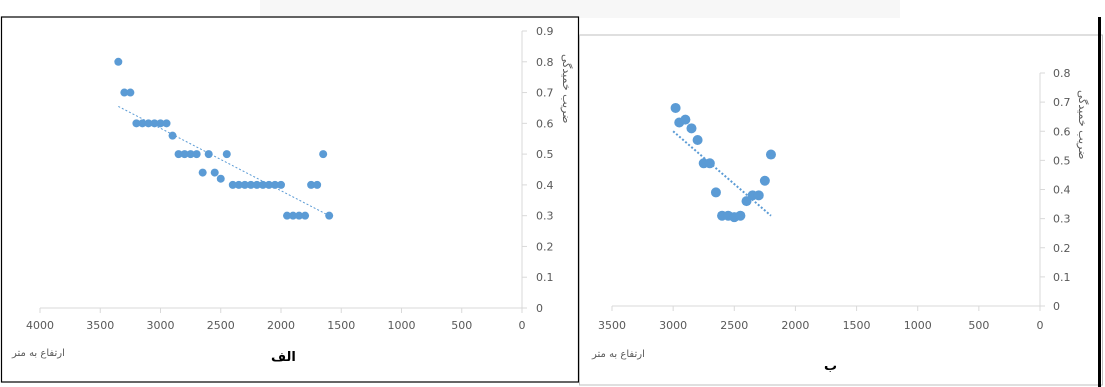 The image size is (1105, 387). What do you see at coordinates (545, 31) in the screenshot?
I see `y-tick-label: 0.9` at bounding box center [545, 31].